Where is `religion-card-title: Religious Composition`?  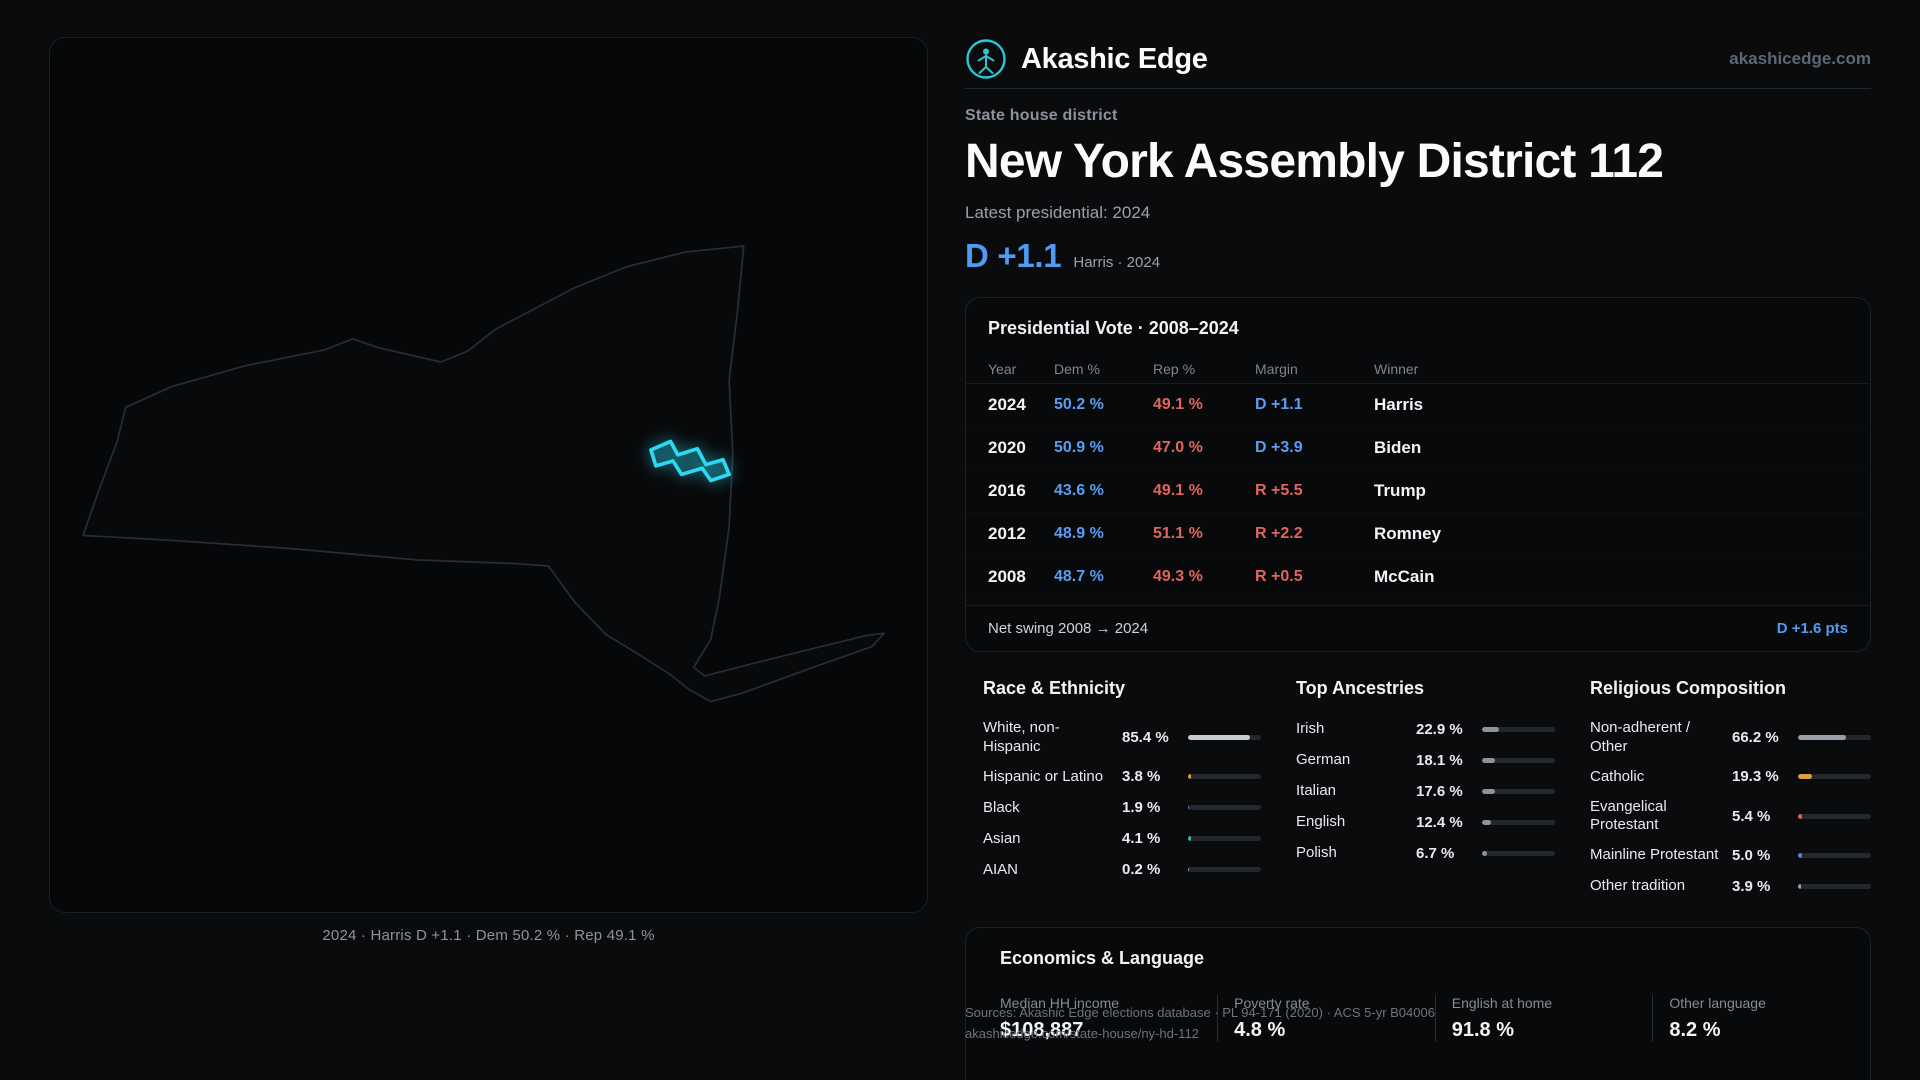 religion-card-title: Religious Composition is located at coordinates (1688, 688).